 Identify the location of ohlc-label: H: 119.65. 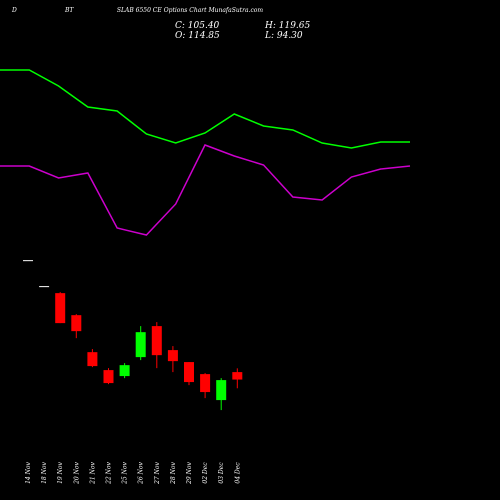
(287, 26).